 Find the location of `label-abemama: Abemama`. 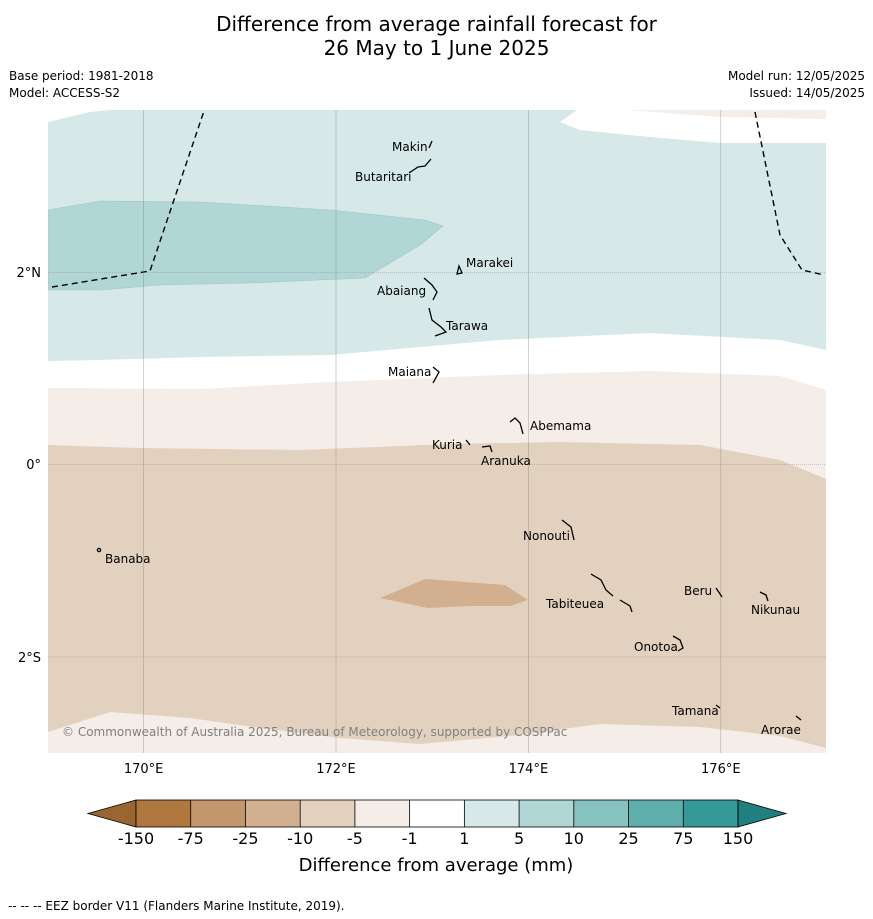

label-abemama: Abemama is located at coordinates (560, 426).